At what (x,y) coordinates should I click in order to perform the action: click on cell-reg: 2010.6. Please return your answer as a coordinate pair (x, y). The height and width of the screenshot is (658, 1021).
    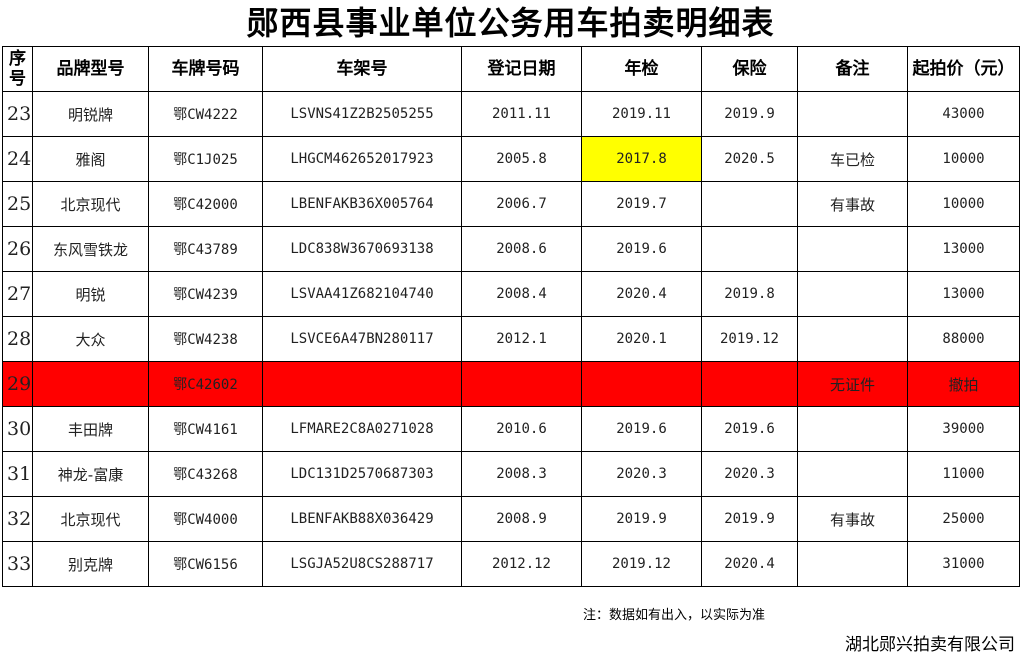
    Looking at the image, I should click on (521, 429).